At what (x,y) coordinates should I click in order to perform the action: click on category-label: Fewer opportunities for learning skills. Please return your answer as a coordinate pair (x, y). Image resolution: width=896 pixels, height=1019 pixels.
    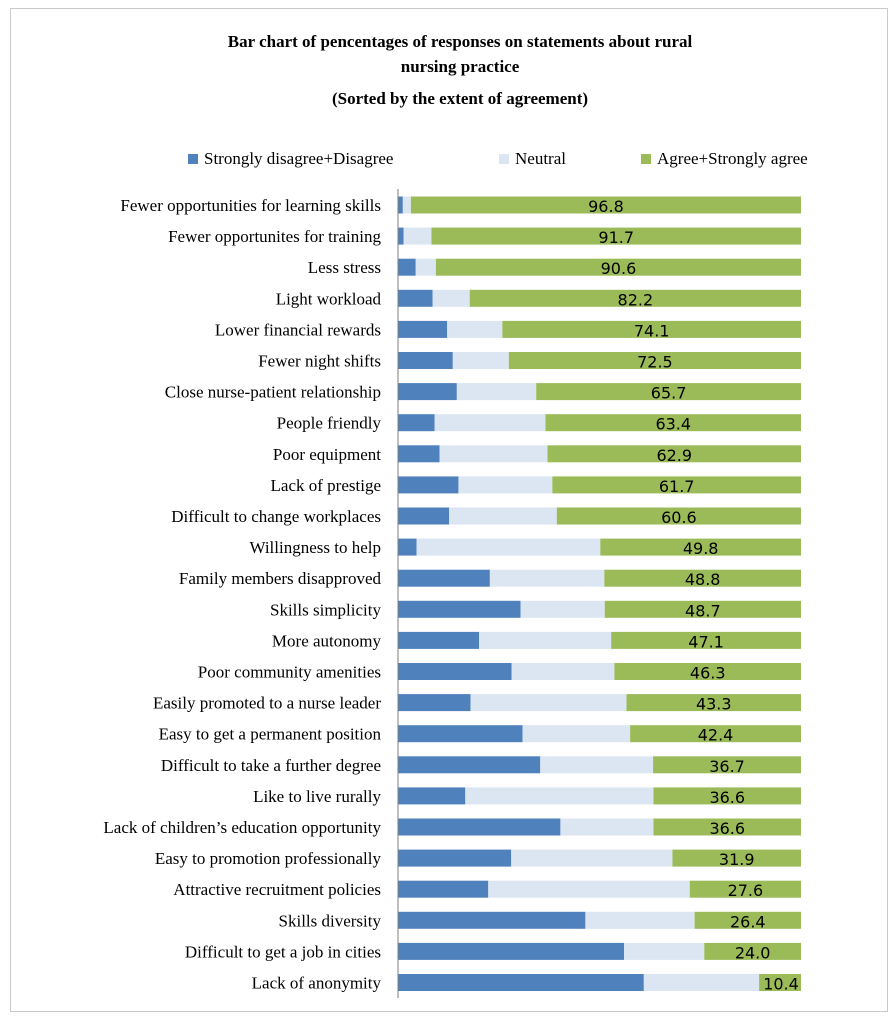
    Looking at the image, I should click on (250, 205).